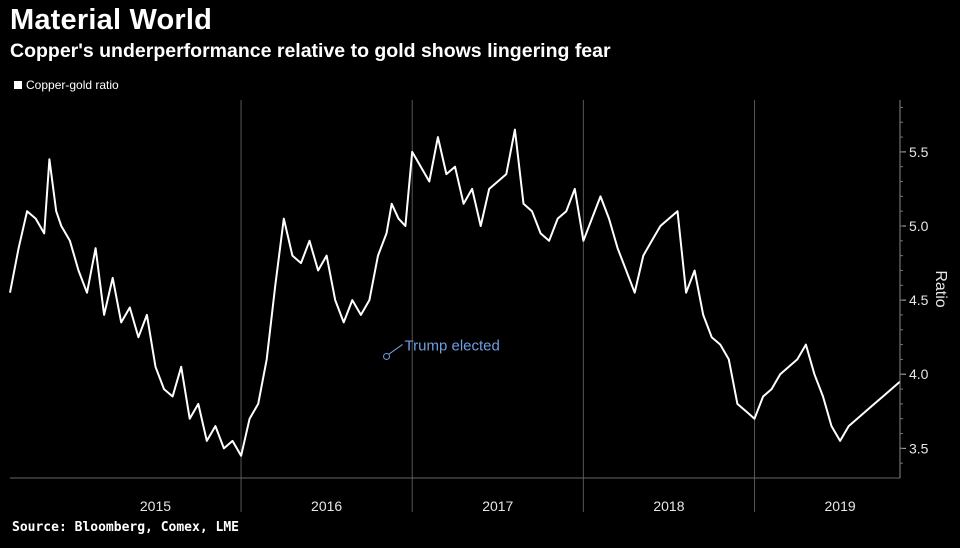  I want to click on annotation-marker, so click(387, 356).